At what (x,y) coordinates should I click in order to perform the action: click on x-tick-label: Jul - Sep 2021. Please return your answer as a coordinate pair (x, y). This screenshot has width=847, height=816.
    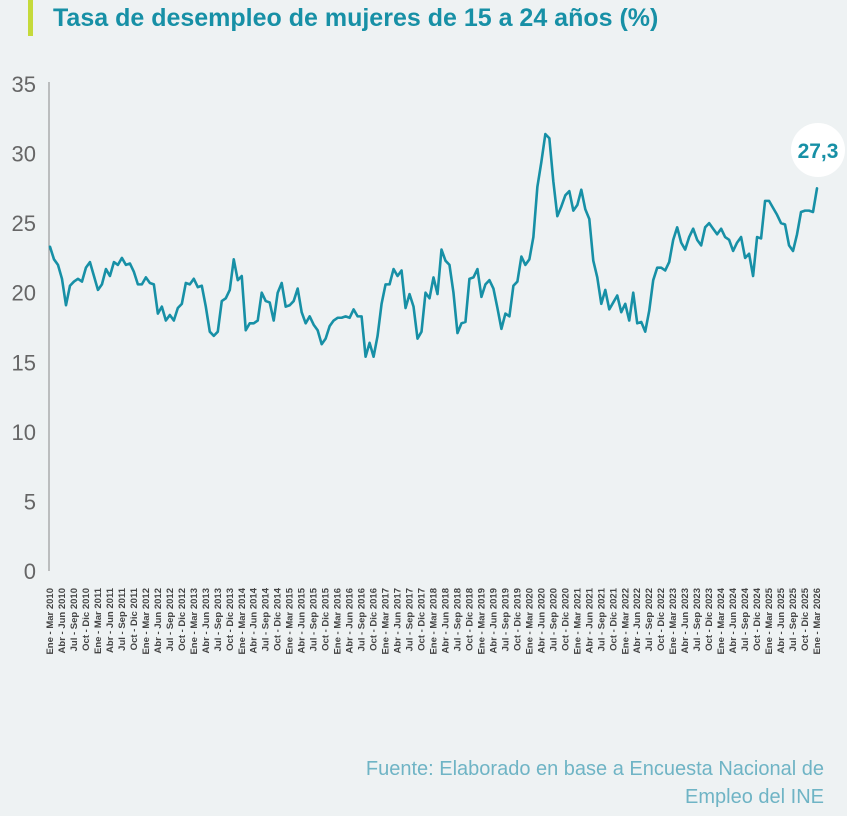
    Looking at the image, I should click on (601, 619).